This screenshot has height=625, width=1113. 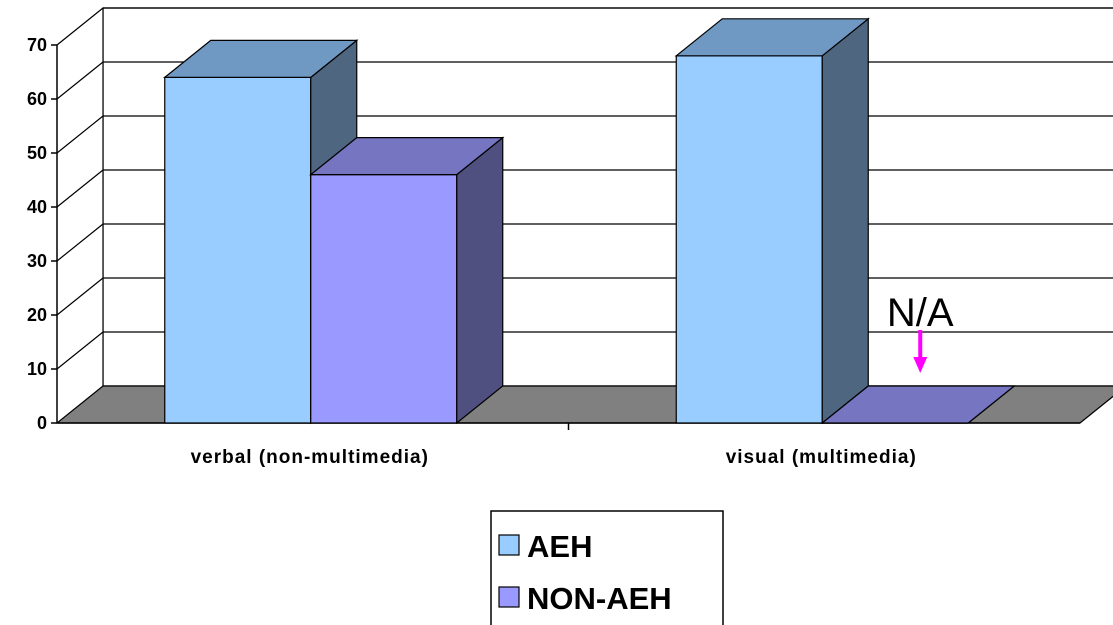 What do you see at coordinates (37, 207) in the screenshot?
I see `y-tick-label: 40` at bounding box center [37, 207].